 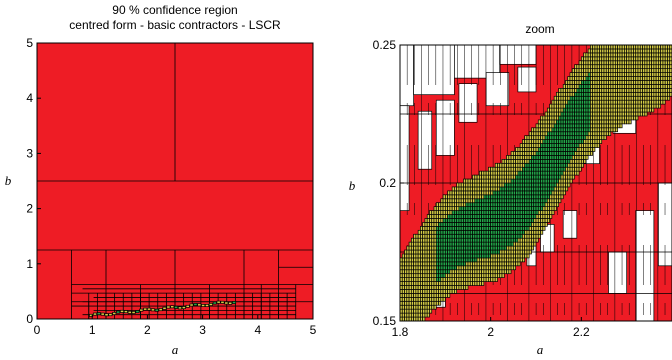 I want to click on left-y-axis-label: b, so click(x=8, y=180).